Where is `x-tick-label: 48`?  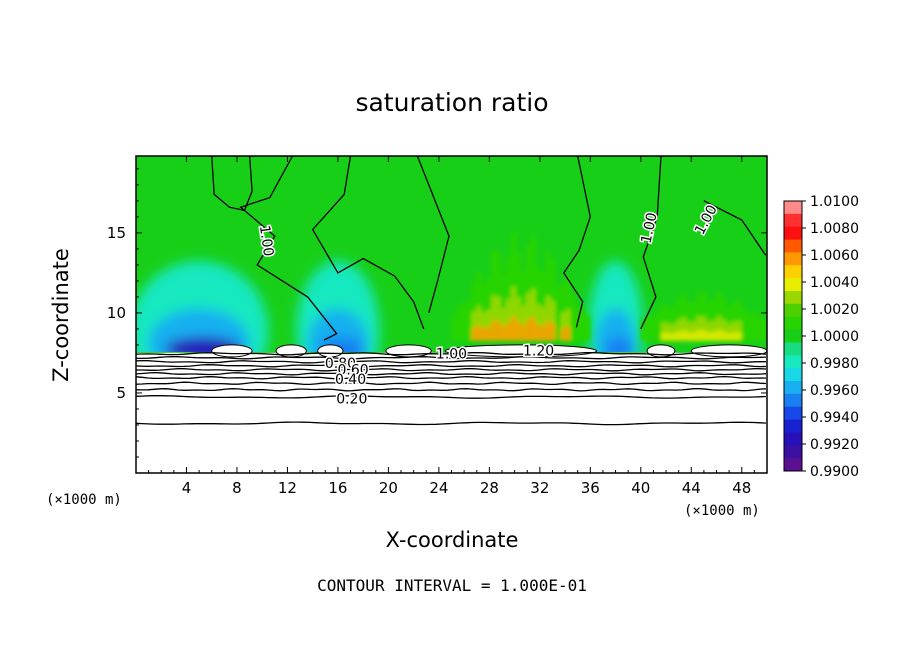 x-tick-label: 48 is located at coordinates (741, 488).